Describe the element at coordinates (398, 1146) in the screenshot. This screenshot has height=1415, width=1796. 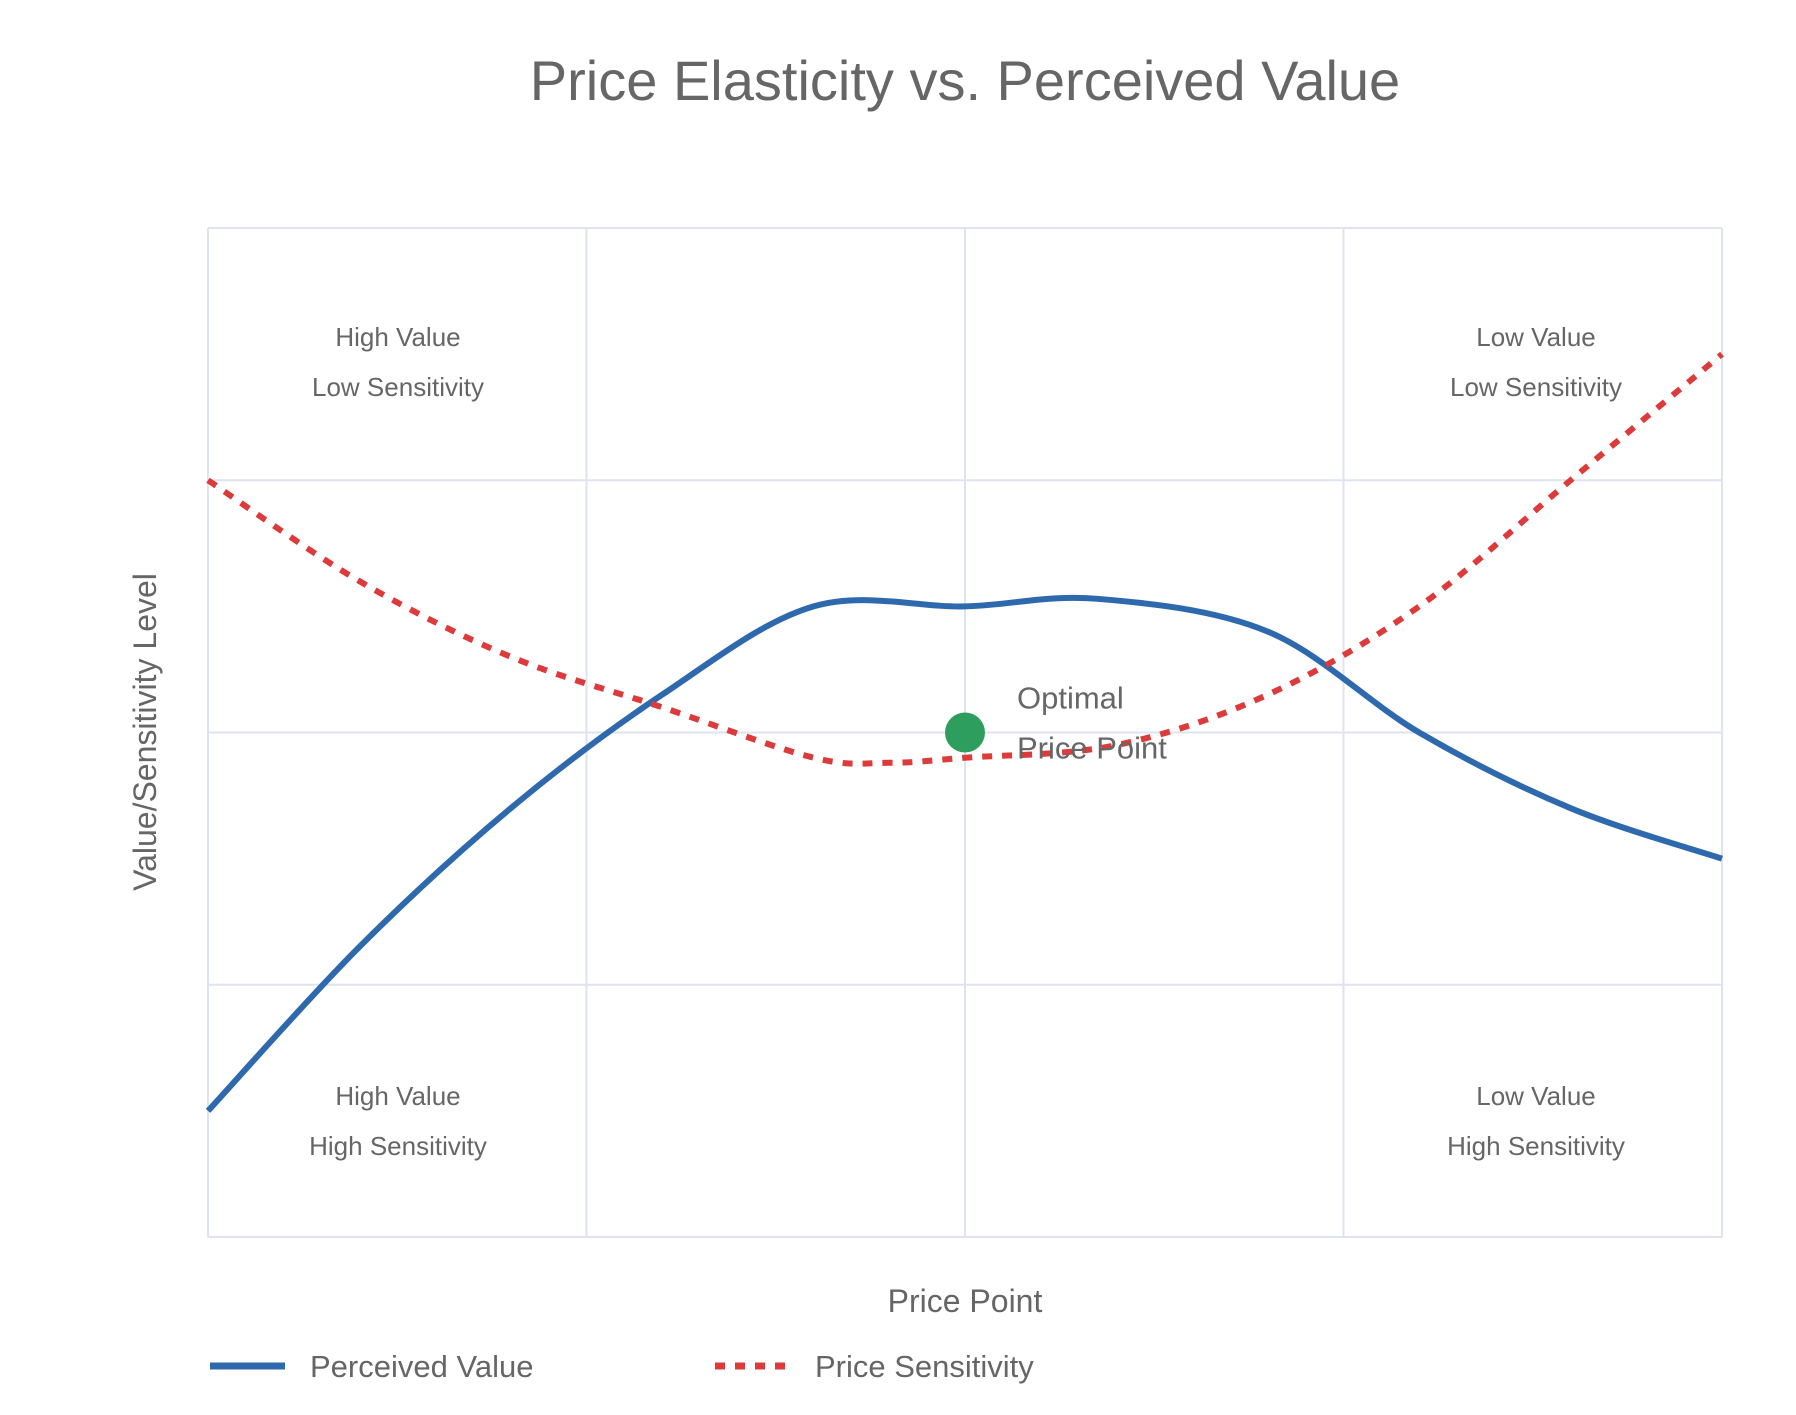
I see `quadrant-label-bottom-left: High Sensitivity` at that location.